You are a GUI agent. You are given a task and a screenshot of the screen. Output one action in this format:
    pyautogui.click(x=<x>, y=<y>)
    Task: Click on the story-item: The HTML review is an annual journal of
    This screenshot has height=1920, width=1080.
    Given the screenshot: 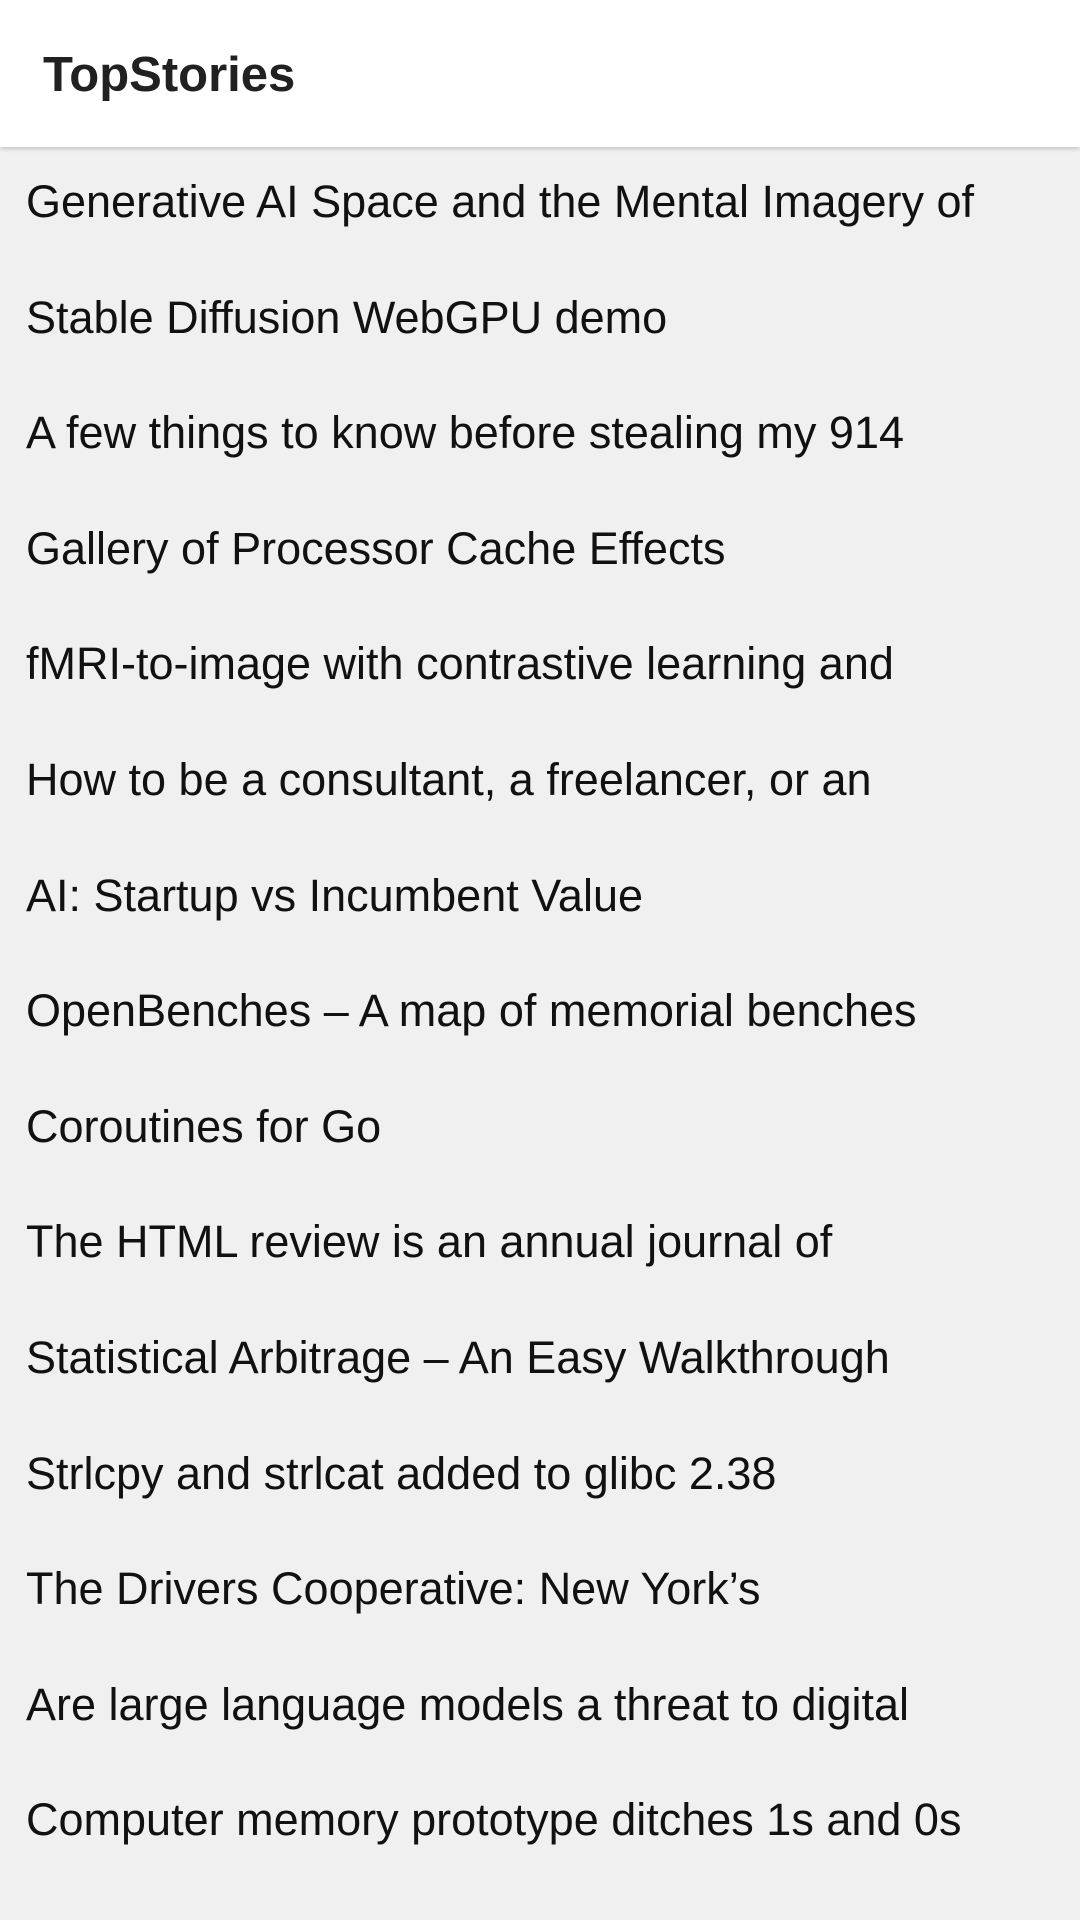 What is the action you would take?
    pyautogui.click(x=429, y=1242)
    